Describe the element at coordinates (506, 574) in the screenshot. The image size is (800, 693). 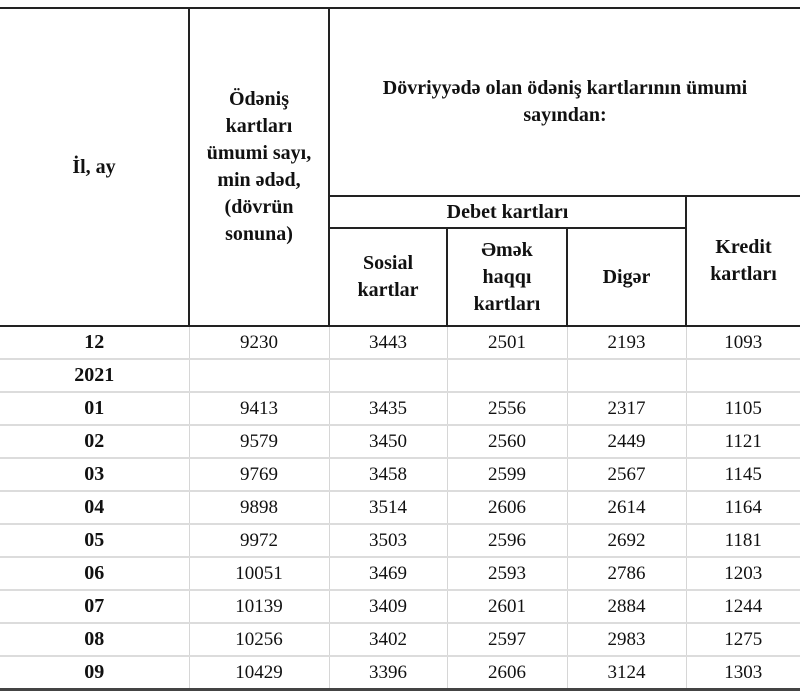
I see `cell-salary: 2593` at that location.